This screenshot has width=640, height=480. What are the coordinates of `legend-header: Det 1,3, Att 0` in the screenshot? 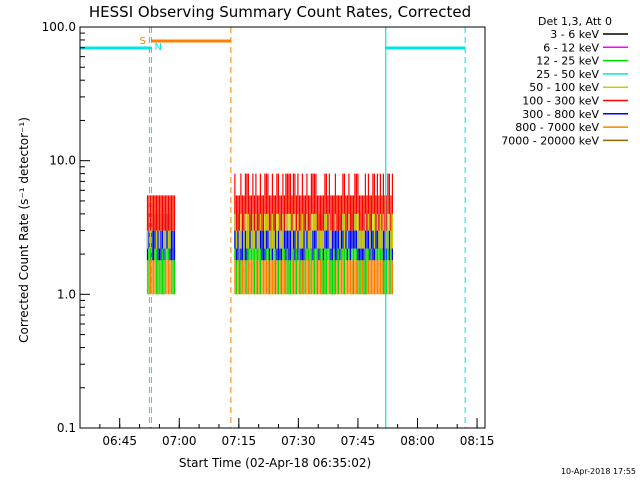 It's located at (575, 21).